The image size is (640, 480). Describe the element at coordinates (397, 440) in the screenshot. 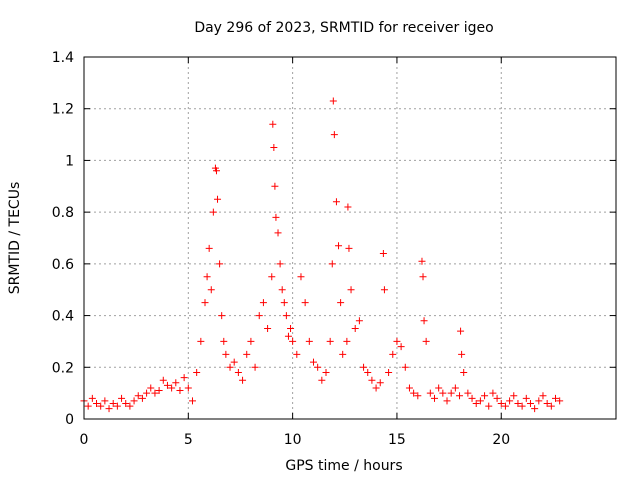

I see `x-tick-label: 15` at that location.